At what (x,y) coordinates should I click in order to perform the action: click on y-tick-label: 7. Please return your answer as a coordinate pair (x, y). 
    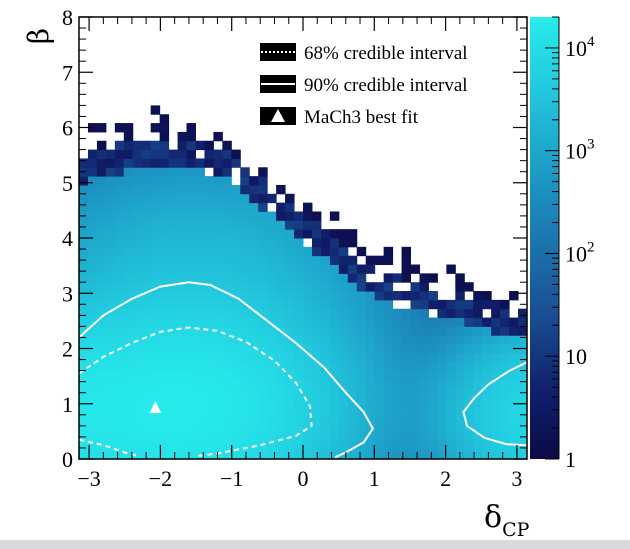
    Looking at the image, I should click on (67, 72).